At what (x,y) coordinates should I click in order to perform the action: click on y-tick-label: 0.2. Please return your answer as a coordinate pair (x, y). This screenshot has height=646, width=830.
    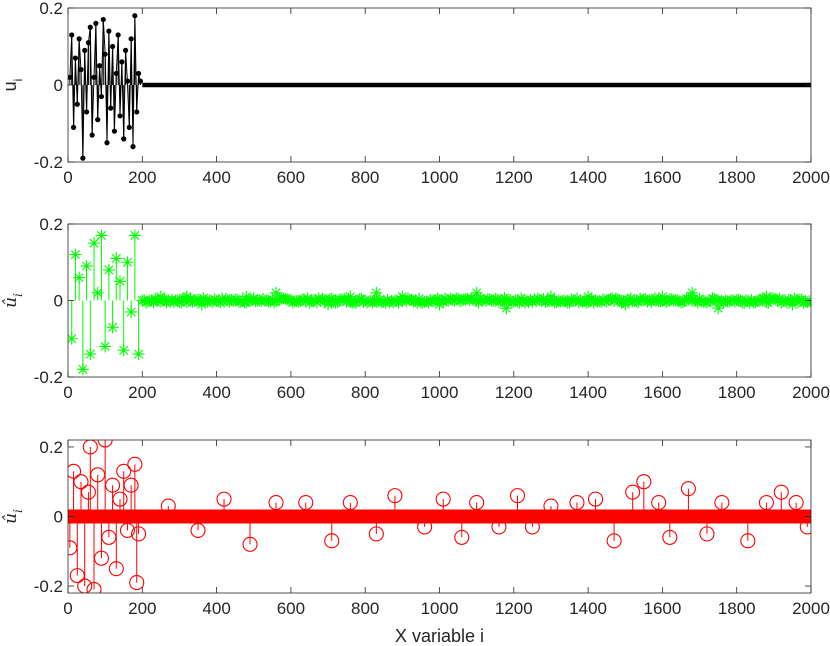
    Looking at the image, I should click on (51, 224).